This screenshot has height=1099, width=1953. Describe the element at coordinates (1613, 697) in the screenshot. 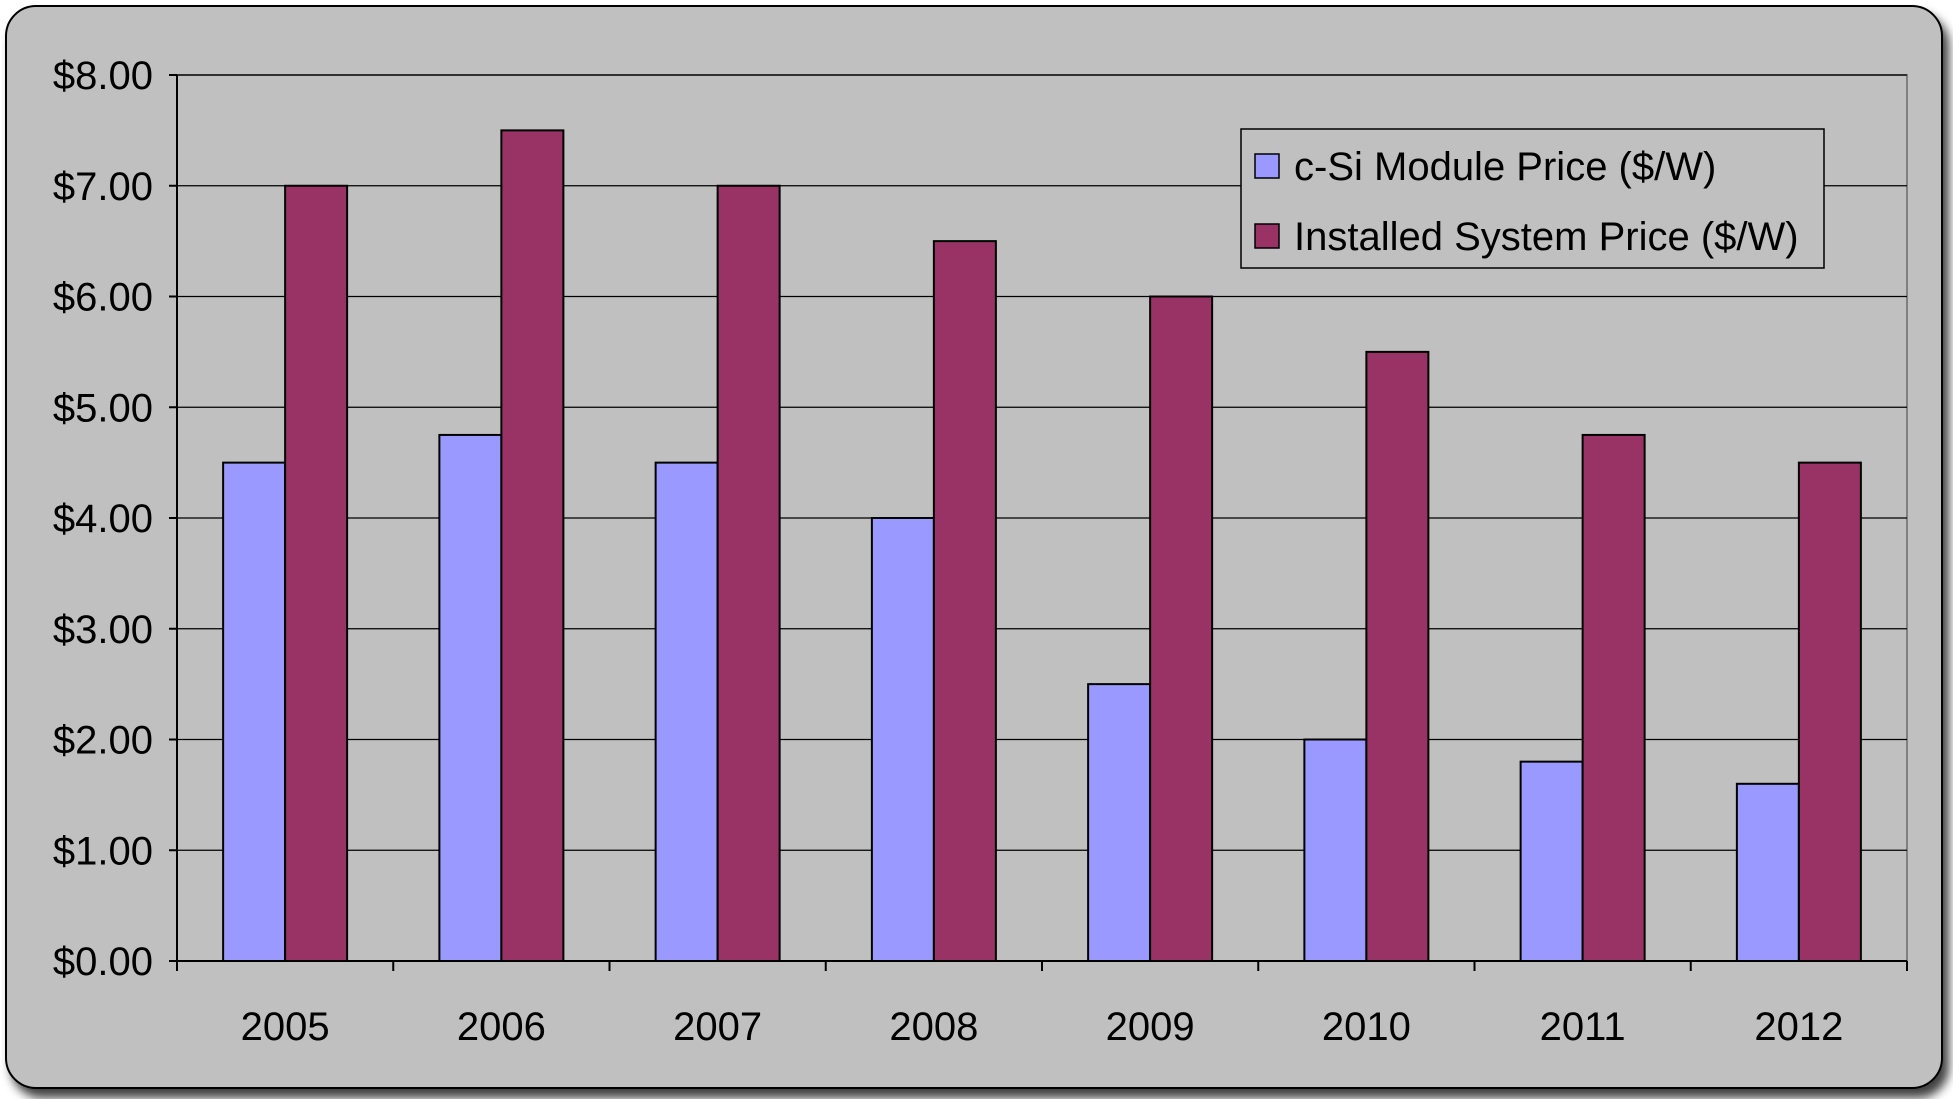

I see `bar-2011-system` at that location.